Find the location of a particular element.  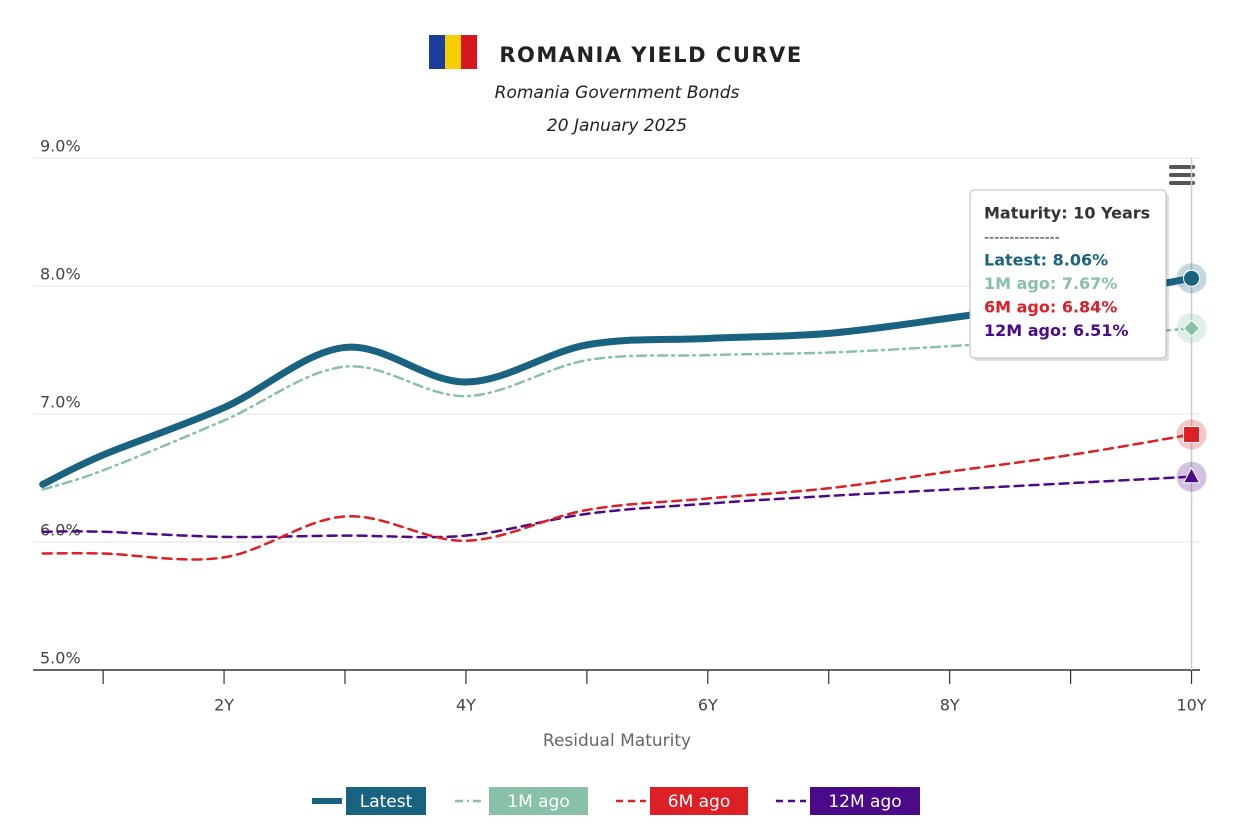

flag is located at coordinates (453, 52).